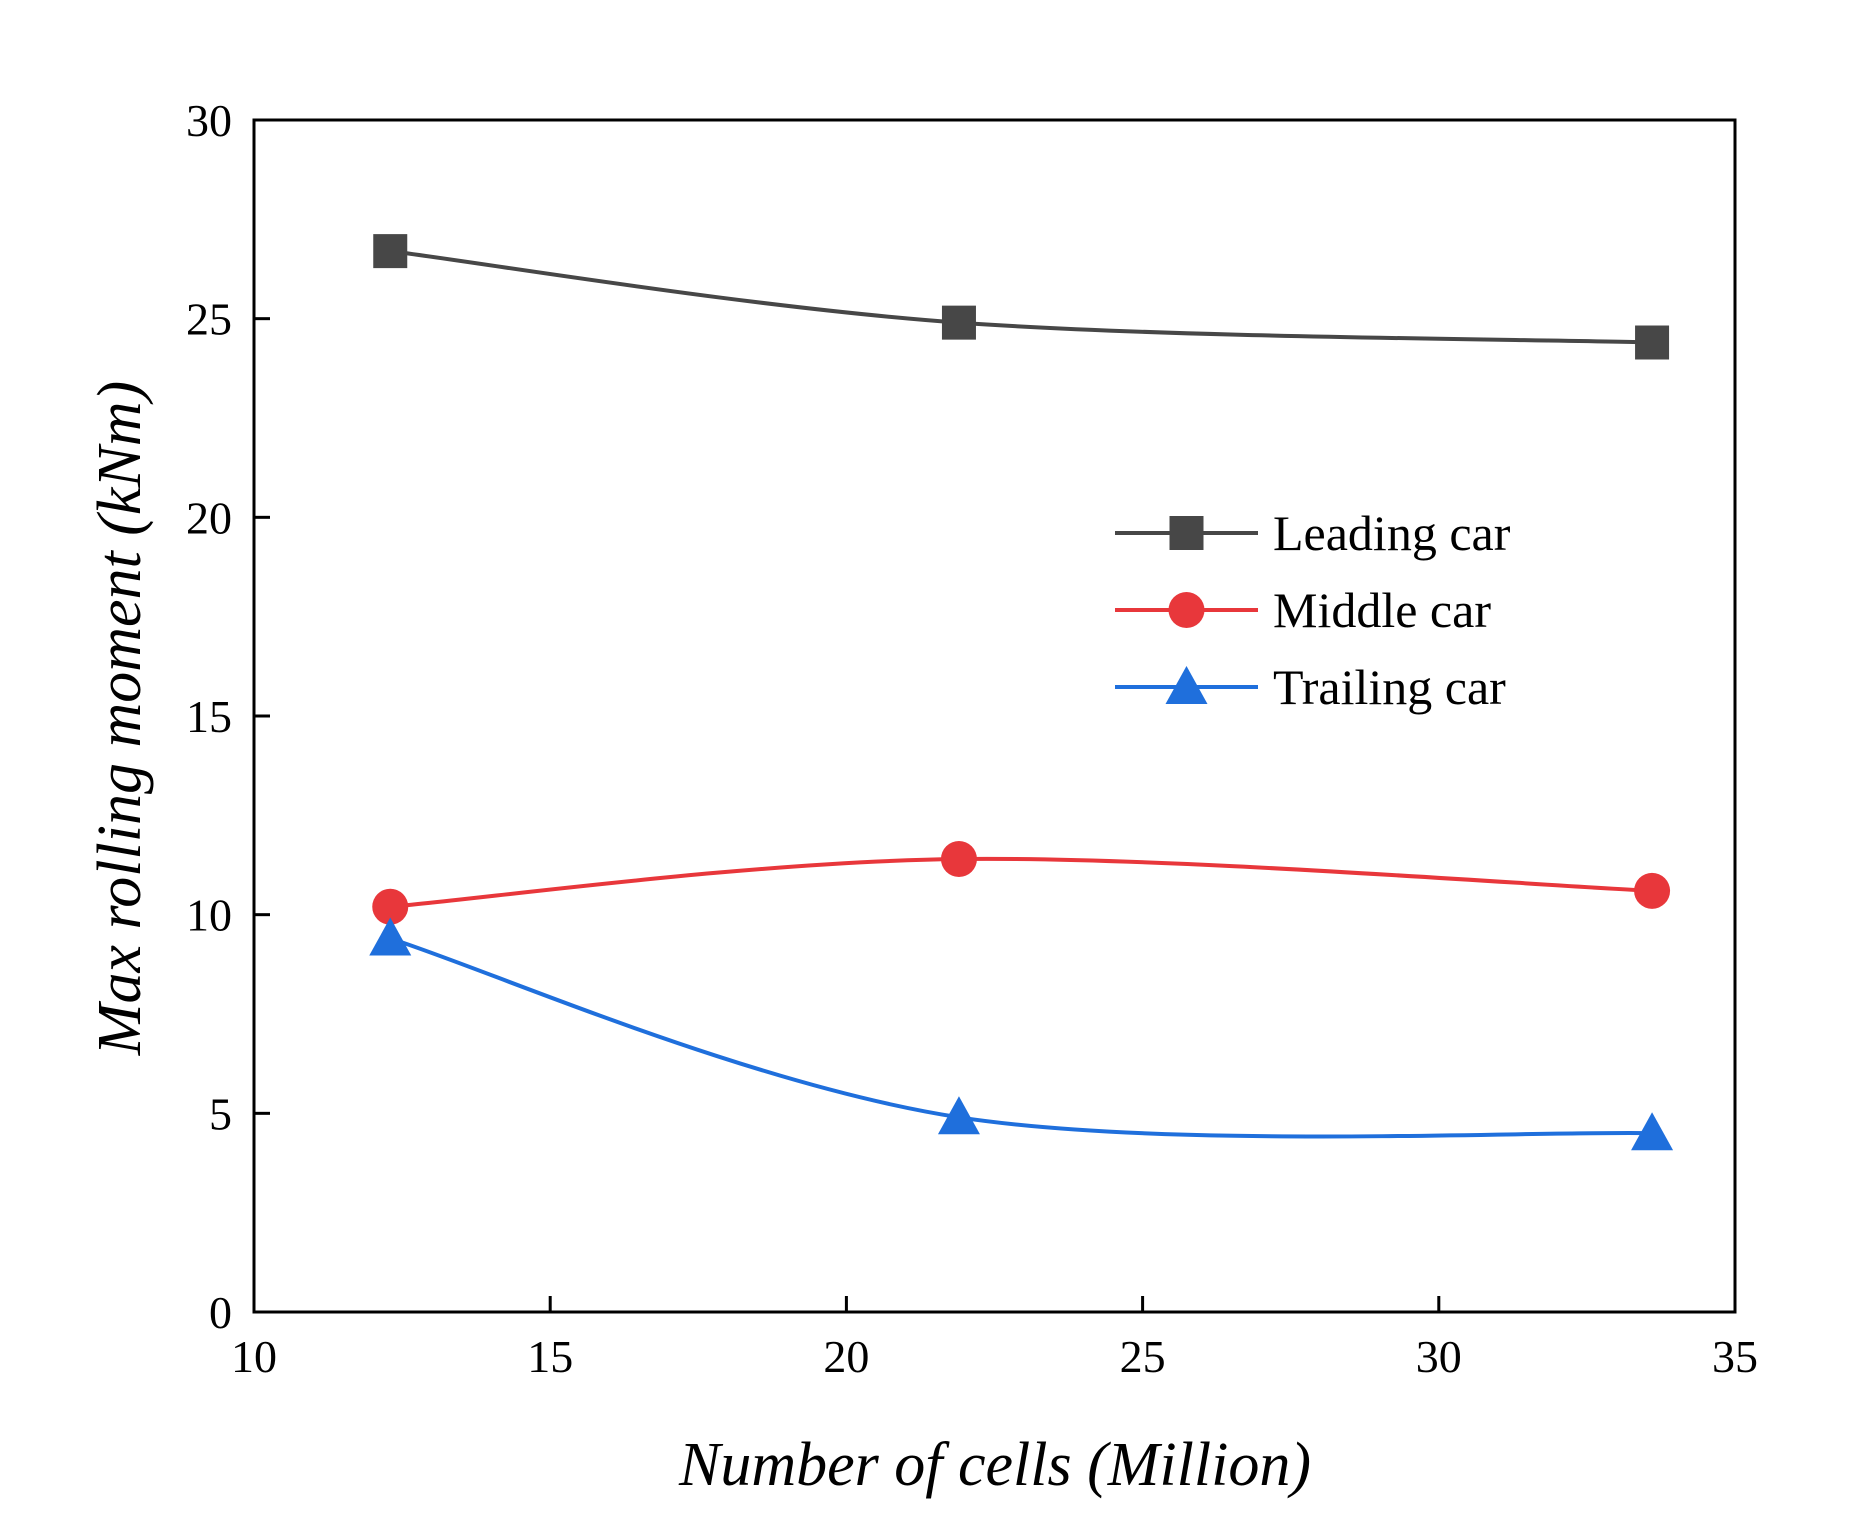 This screenshot has height=1535, width=1861. Describe the element at coordinates (209, 517) in the screenshot. I see `y-tick-label: 20` at that location.